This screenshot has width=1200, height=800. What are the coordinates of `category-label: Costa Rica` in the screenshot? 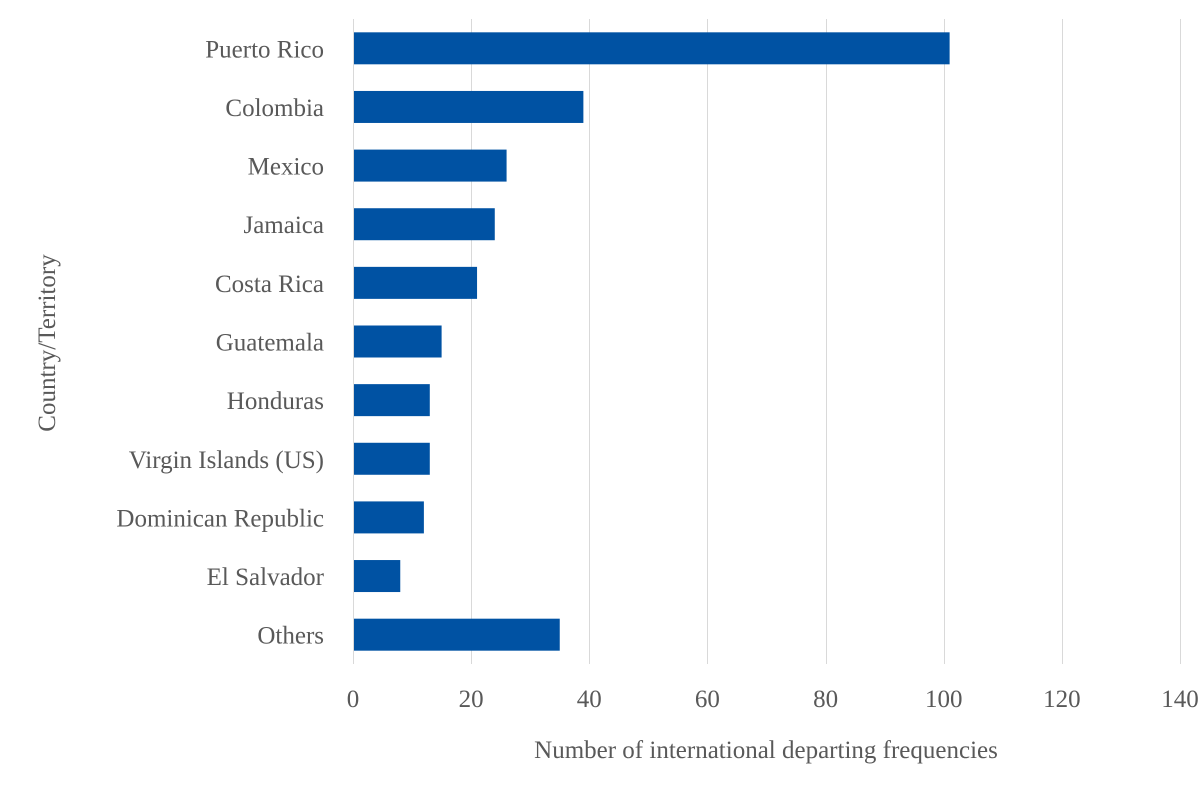 It's located at (269, 284).